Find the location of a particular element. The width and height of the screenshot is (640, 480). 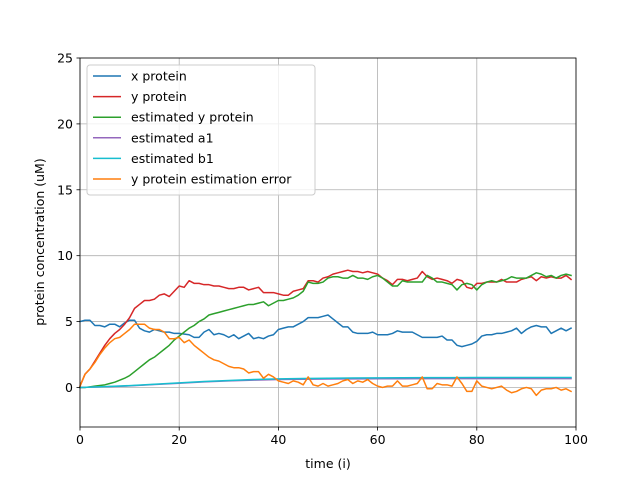

x-tick-label: 40 is located at coordinates (278, 439).